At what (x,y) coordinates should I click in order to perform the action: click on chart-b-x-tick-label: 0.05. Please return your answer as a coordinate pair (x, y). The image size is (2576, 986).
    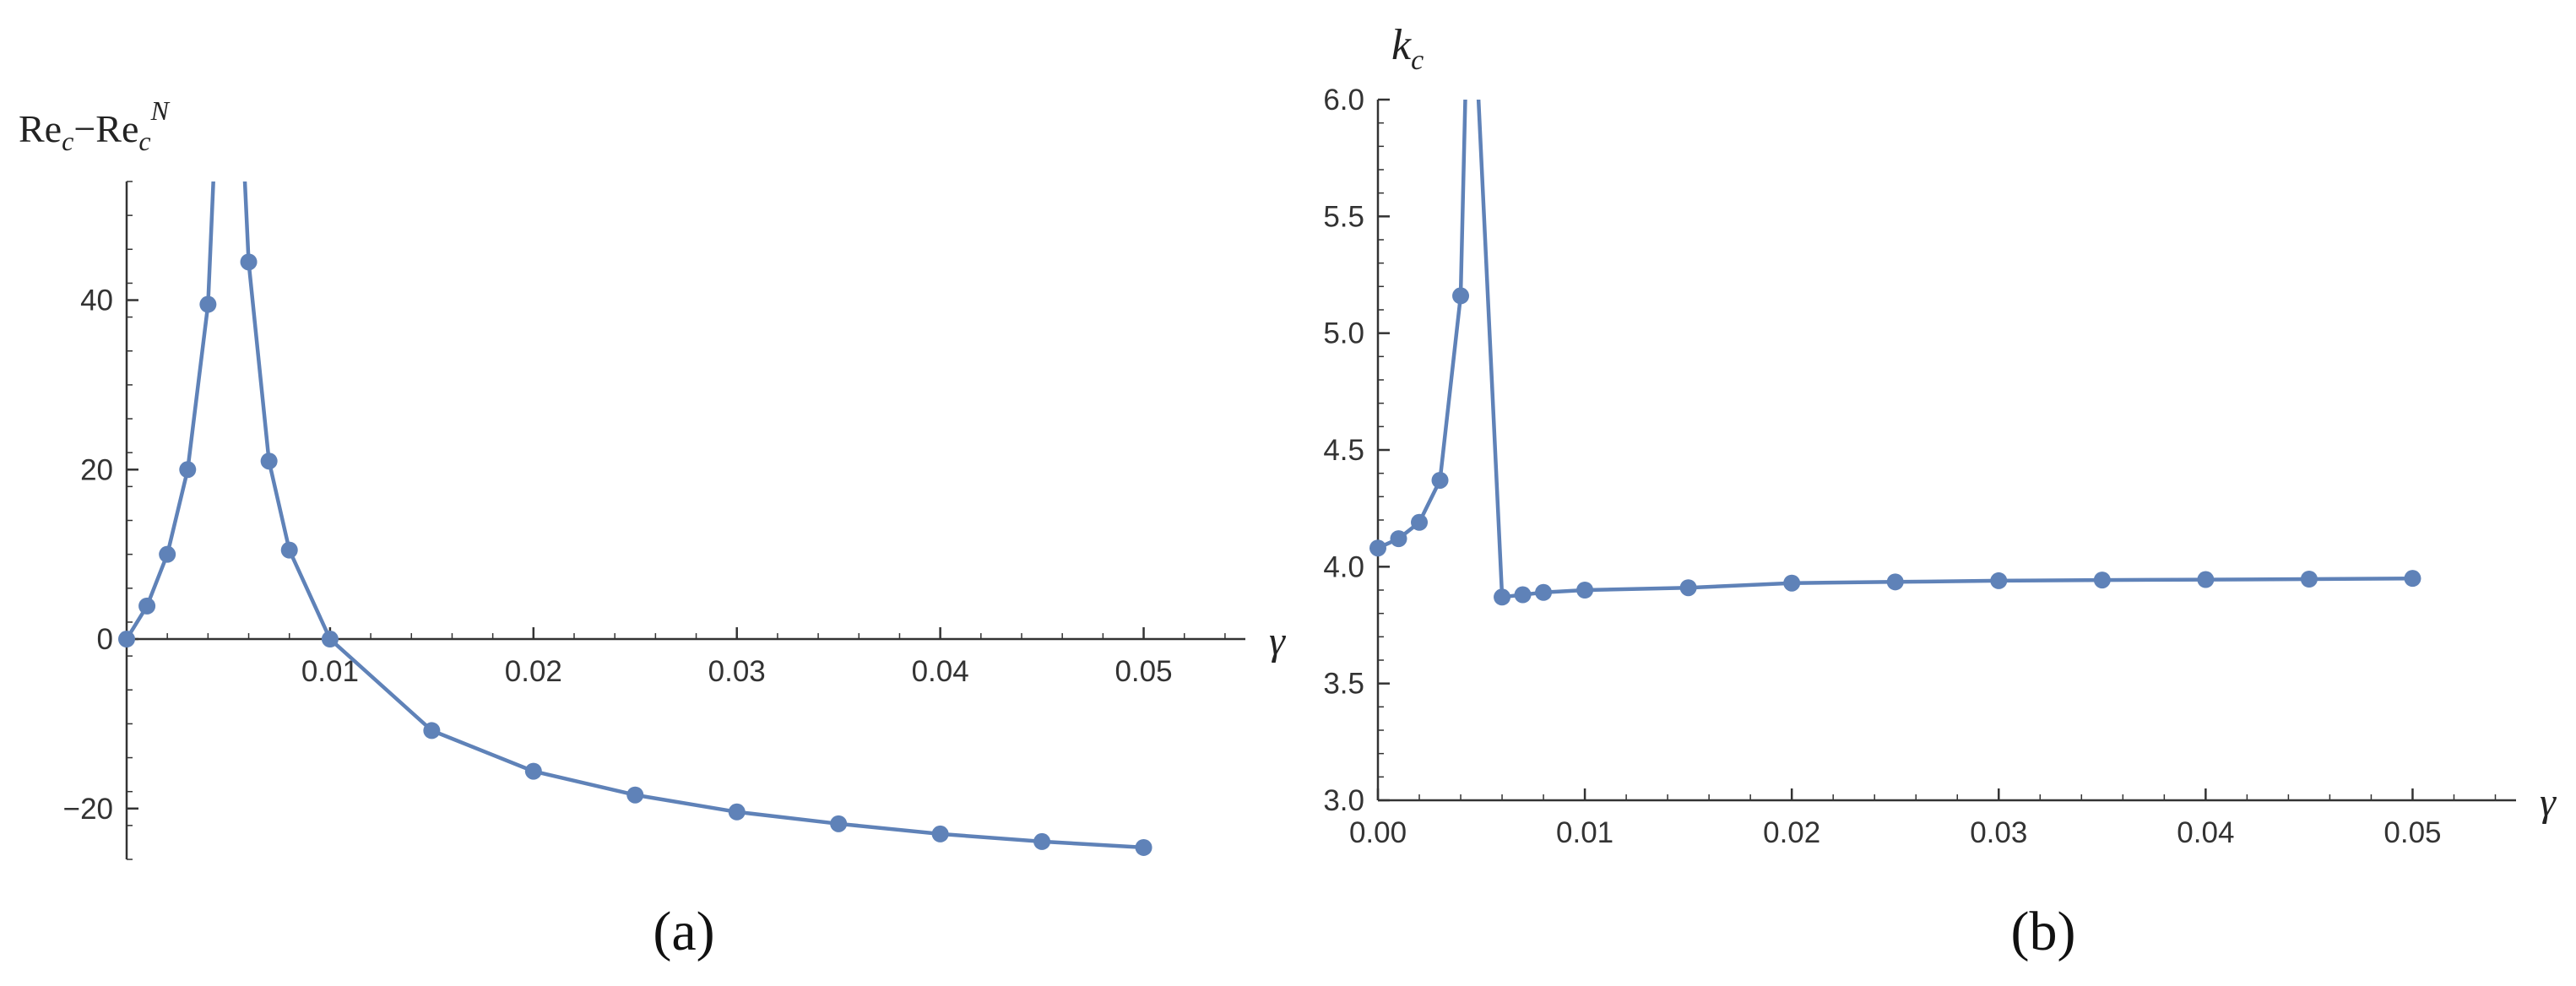
    Looking at the image, I should click on (2412, 833).